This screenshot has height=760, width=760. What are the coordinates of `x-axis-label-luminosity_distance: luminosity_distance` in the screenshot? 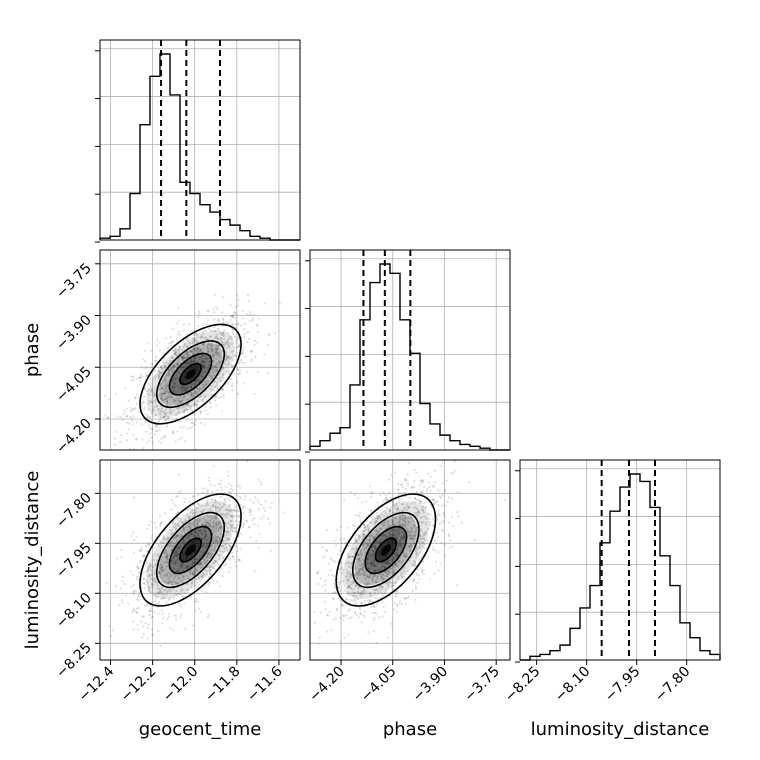 It's located at (620, 729).